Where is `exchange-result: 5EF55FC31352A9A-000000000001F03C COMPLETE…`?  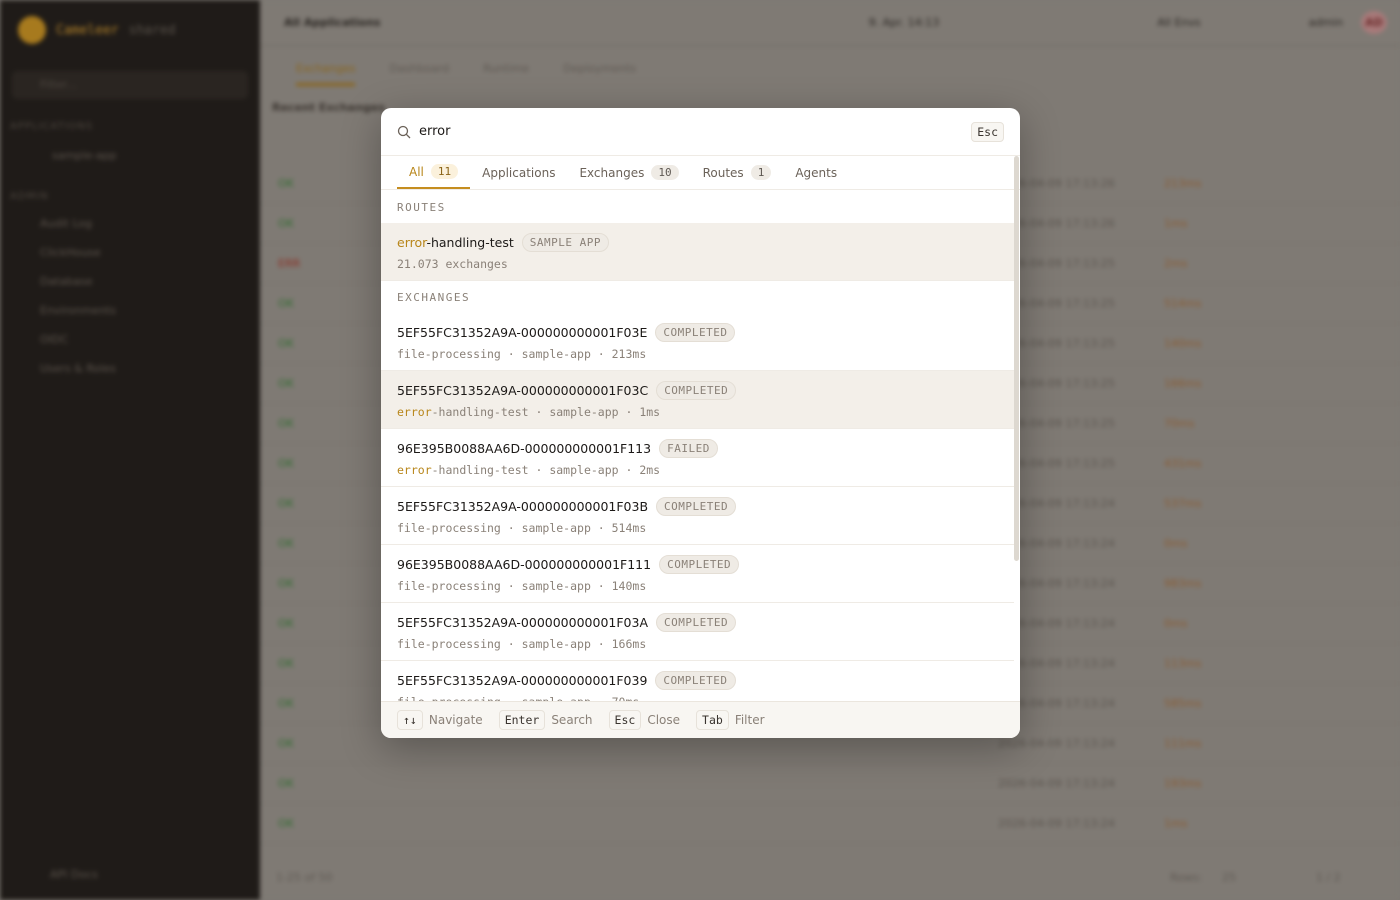 exchange-result: 5EF55FC31352A9A-000000000001F03C COMPLETE… is located at coordinates (697, 400).